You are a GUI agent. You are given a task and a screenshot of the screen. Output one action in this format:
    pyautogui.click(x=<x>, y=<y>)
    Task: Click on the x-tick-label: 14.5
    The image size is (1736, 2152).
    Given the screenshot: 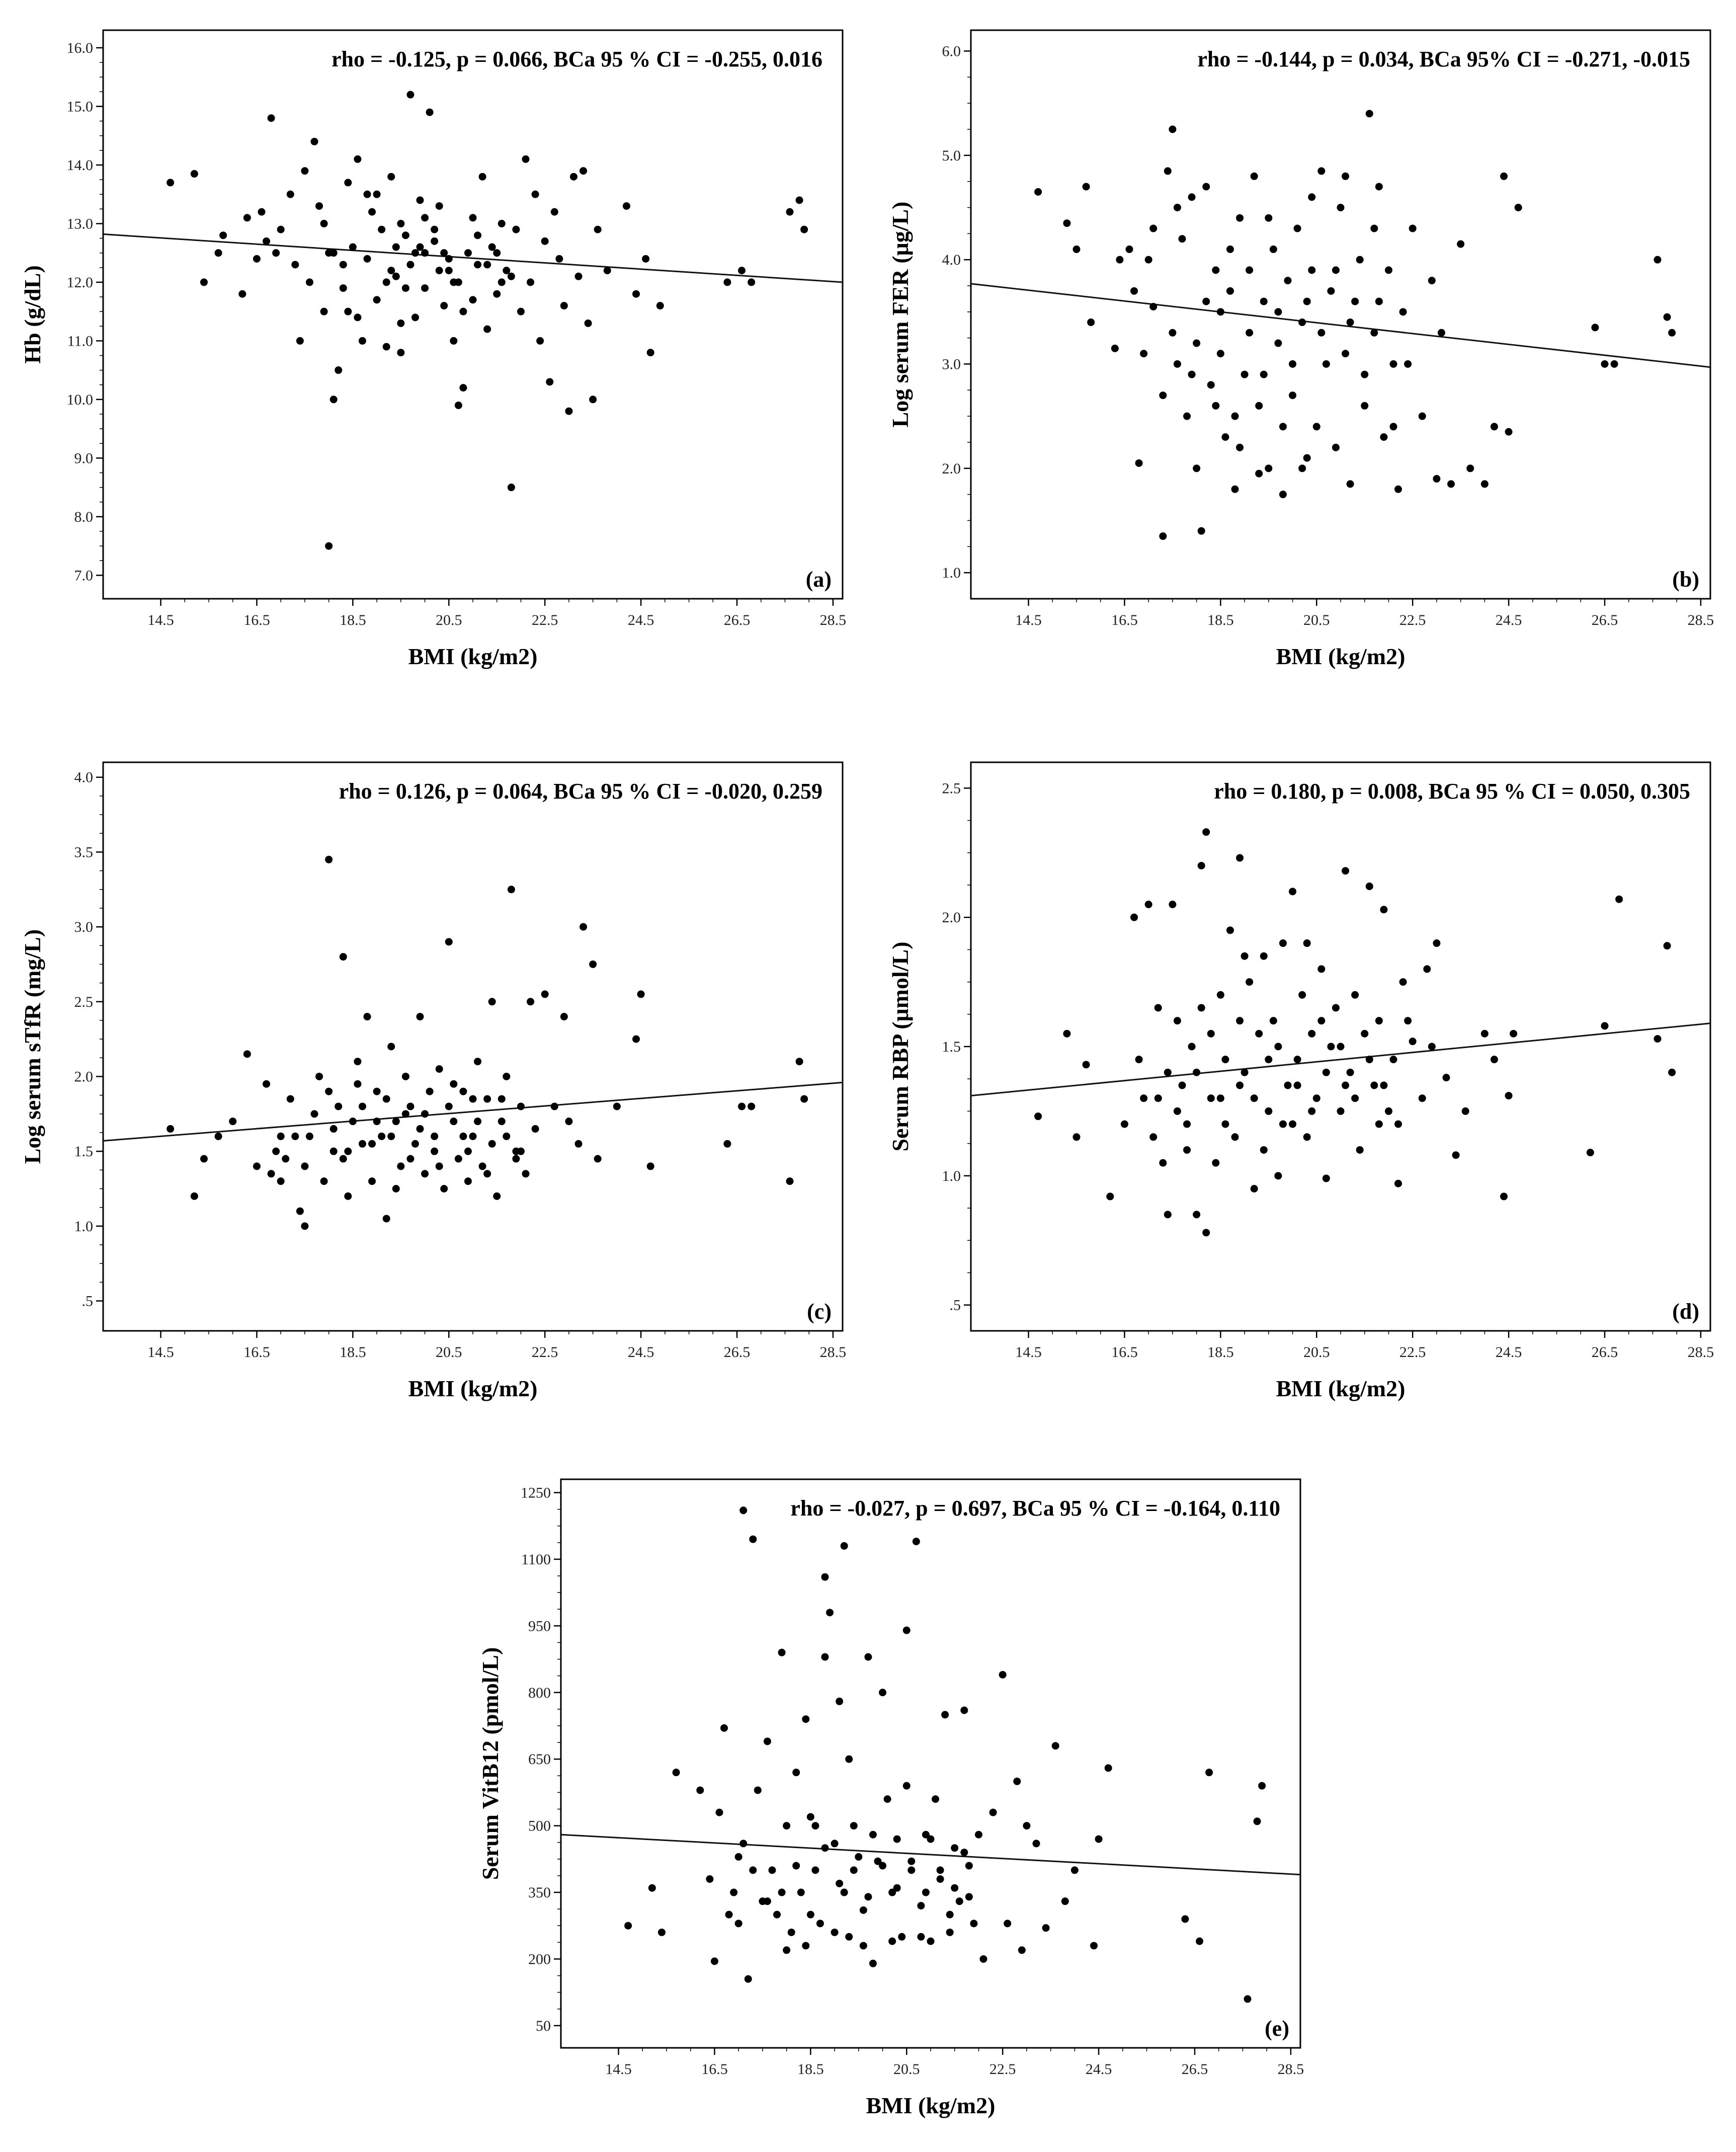 What is the action you would take?
    pyautogui.click(x=618, y=2069)
    